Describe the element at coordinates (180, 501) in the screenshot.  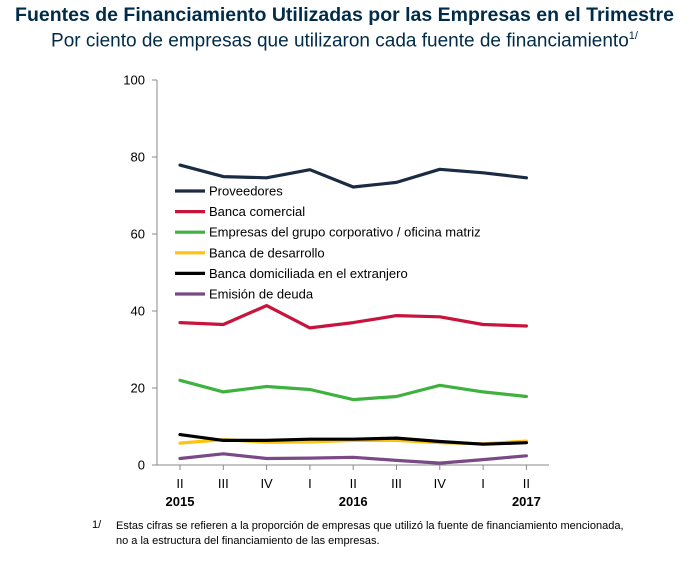
I see `x-year-label: 2015` at that location.